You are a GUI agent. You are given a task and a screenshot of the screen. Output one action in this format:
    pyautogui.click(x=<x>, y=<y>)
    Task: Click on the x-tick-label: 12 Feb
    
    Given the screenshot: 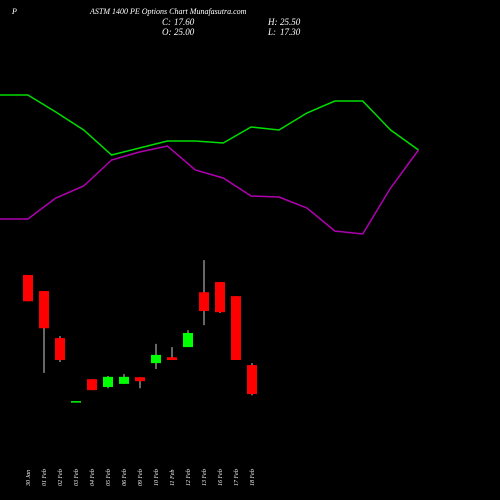 What is the action you would take?
    pyautogui.click(x=189, y=477)
    